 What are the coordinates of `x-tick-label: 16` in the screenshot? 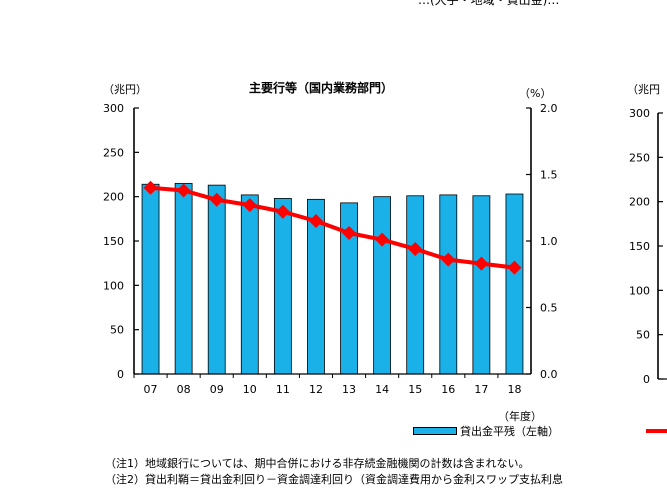 It's located at (448, 389).